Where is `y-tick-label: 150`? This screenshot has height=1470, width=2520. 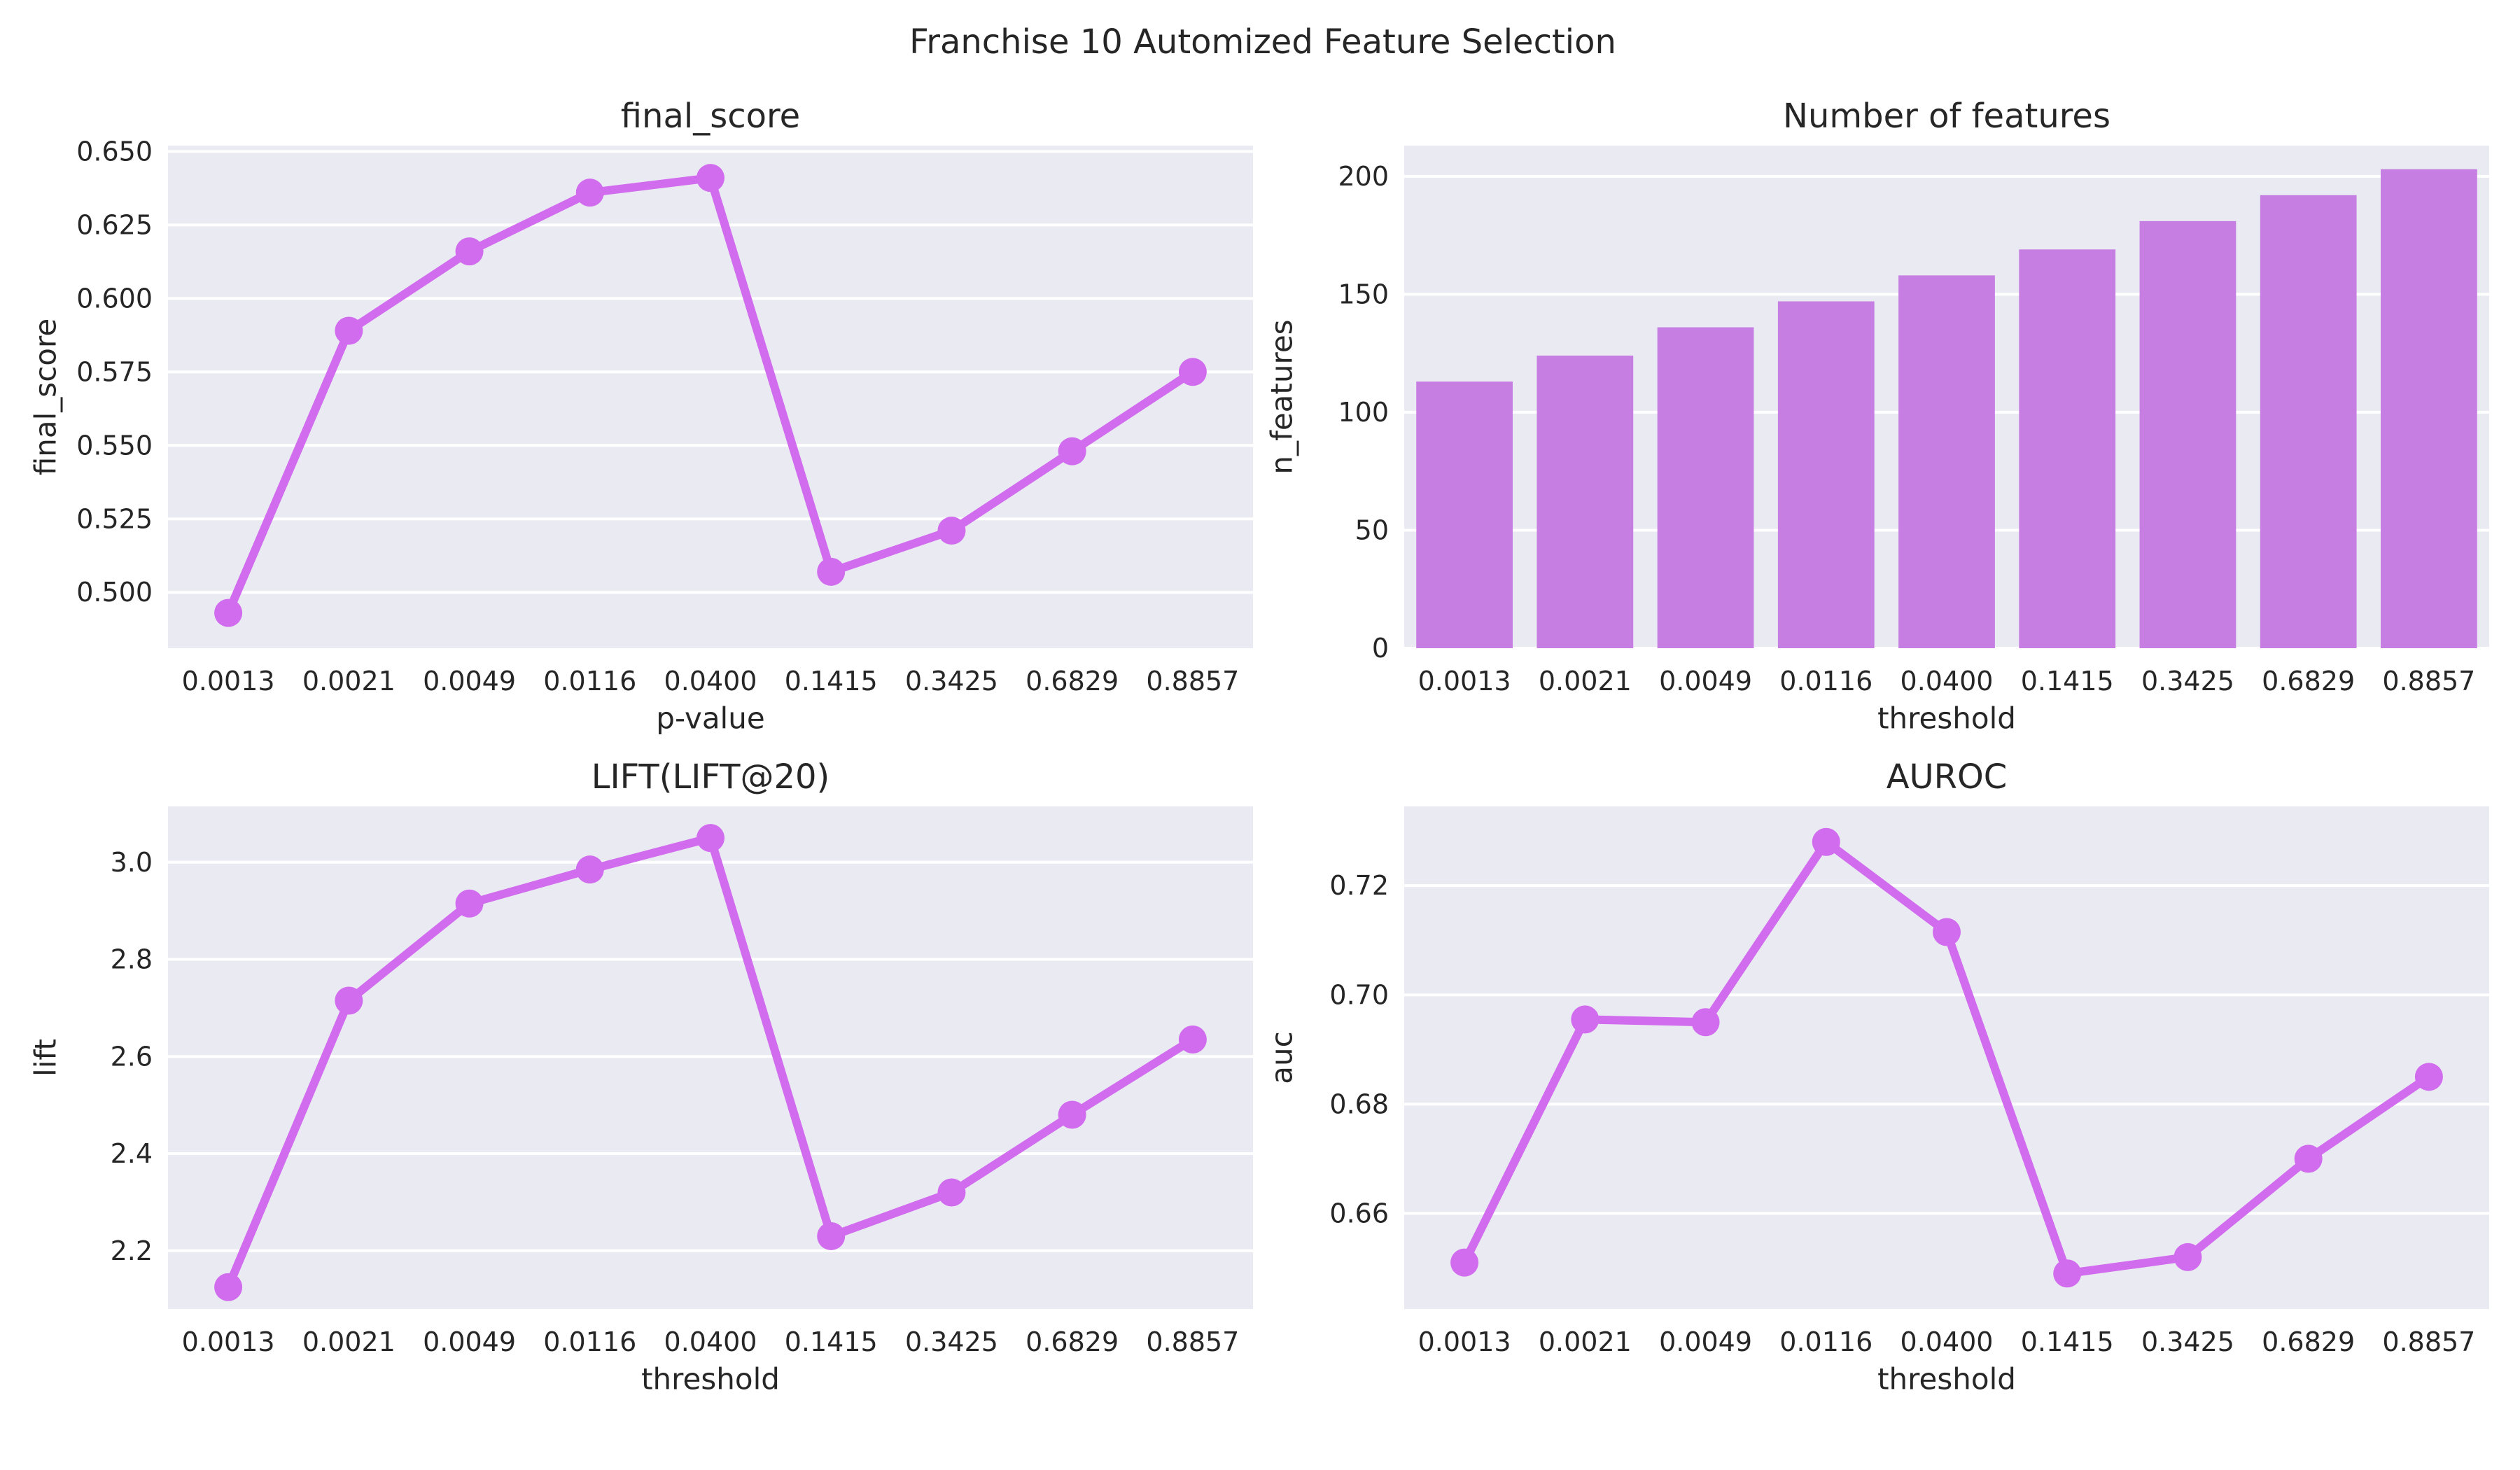 y-tick-label: 150 is located at coordinates (1363, 294).